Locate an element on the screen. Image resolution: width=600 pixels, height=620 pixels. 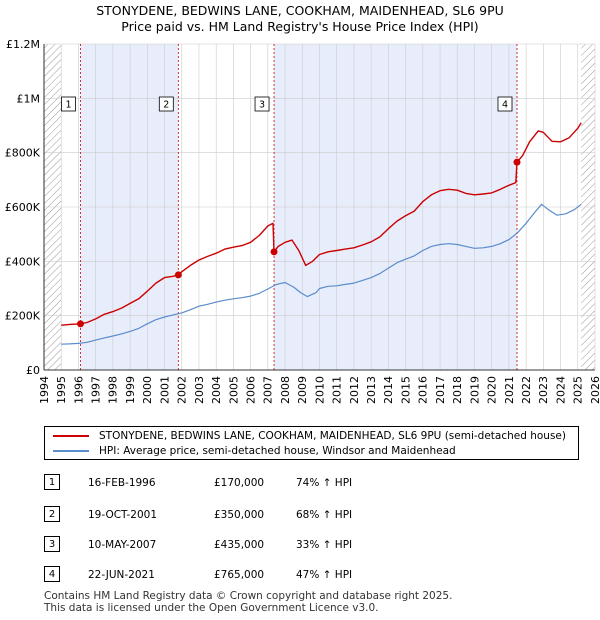
sale-row: 4 22-JUN-2021 £765,000 47% ↑ HPI is located at coordinates (314, 575).